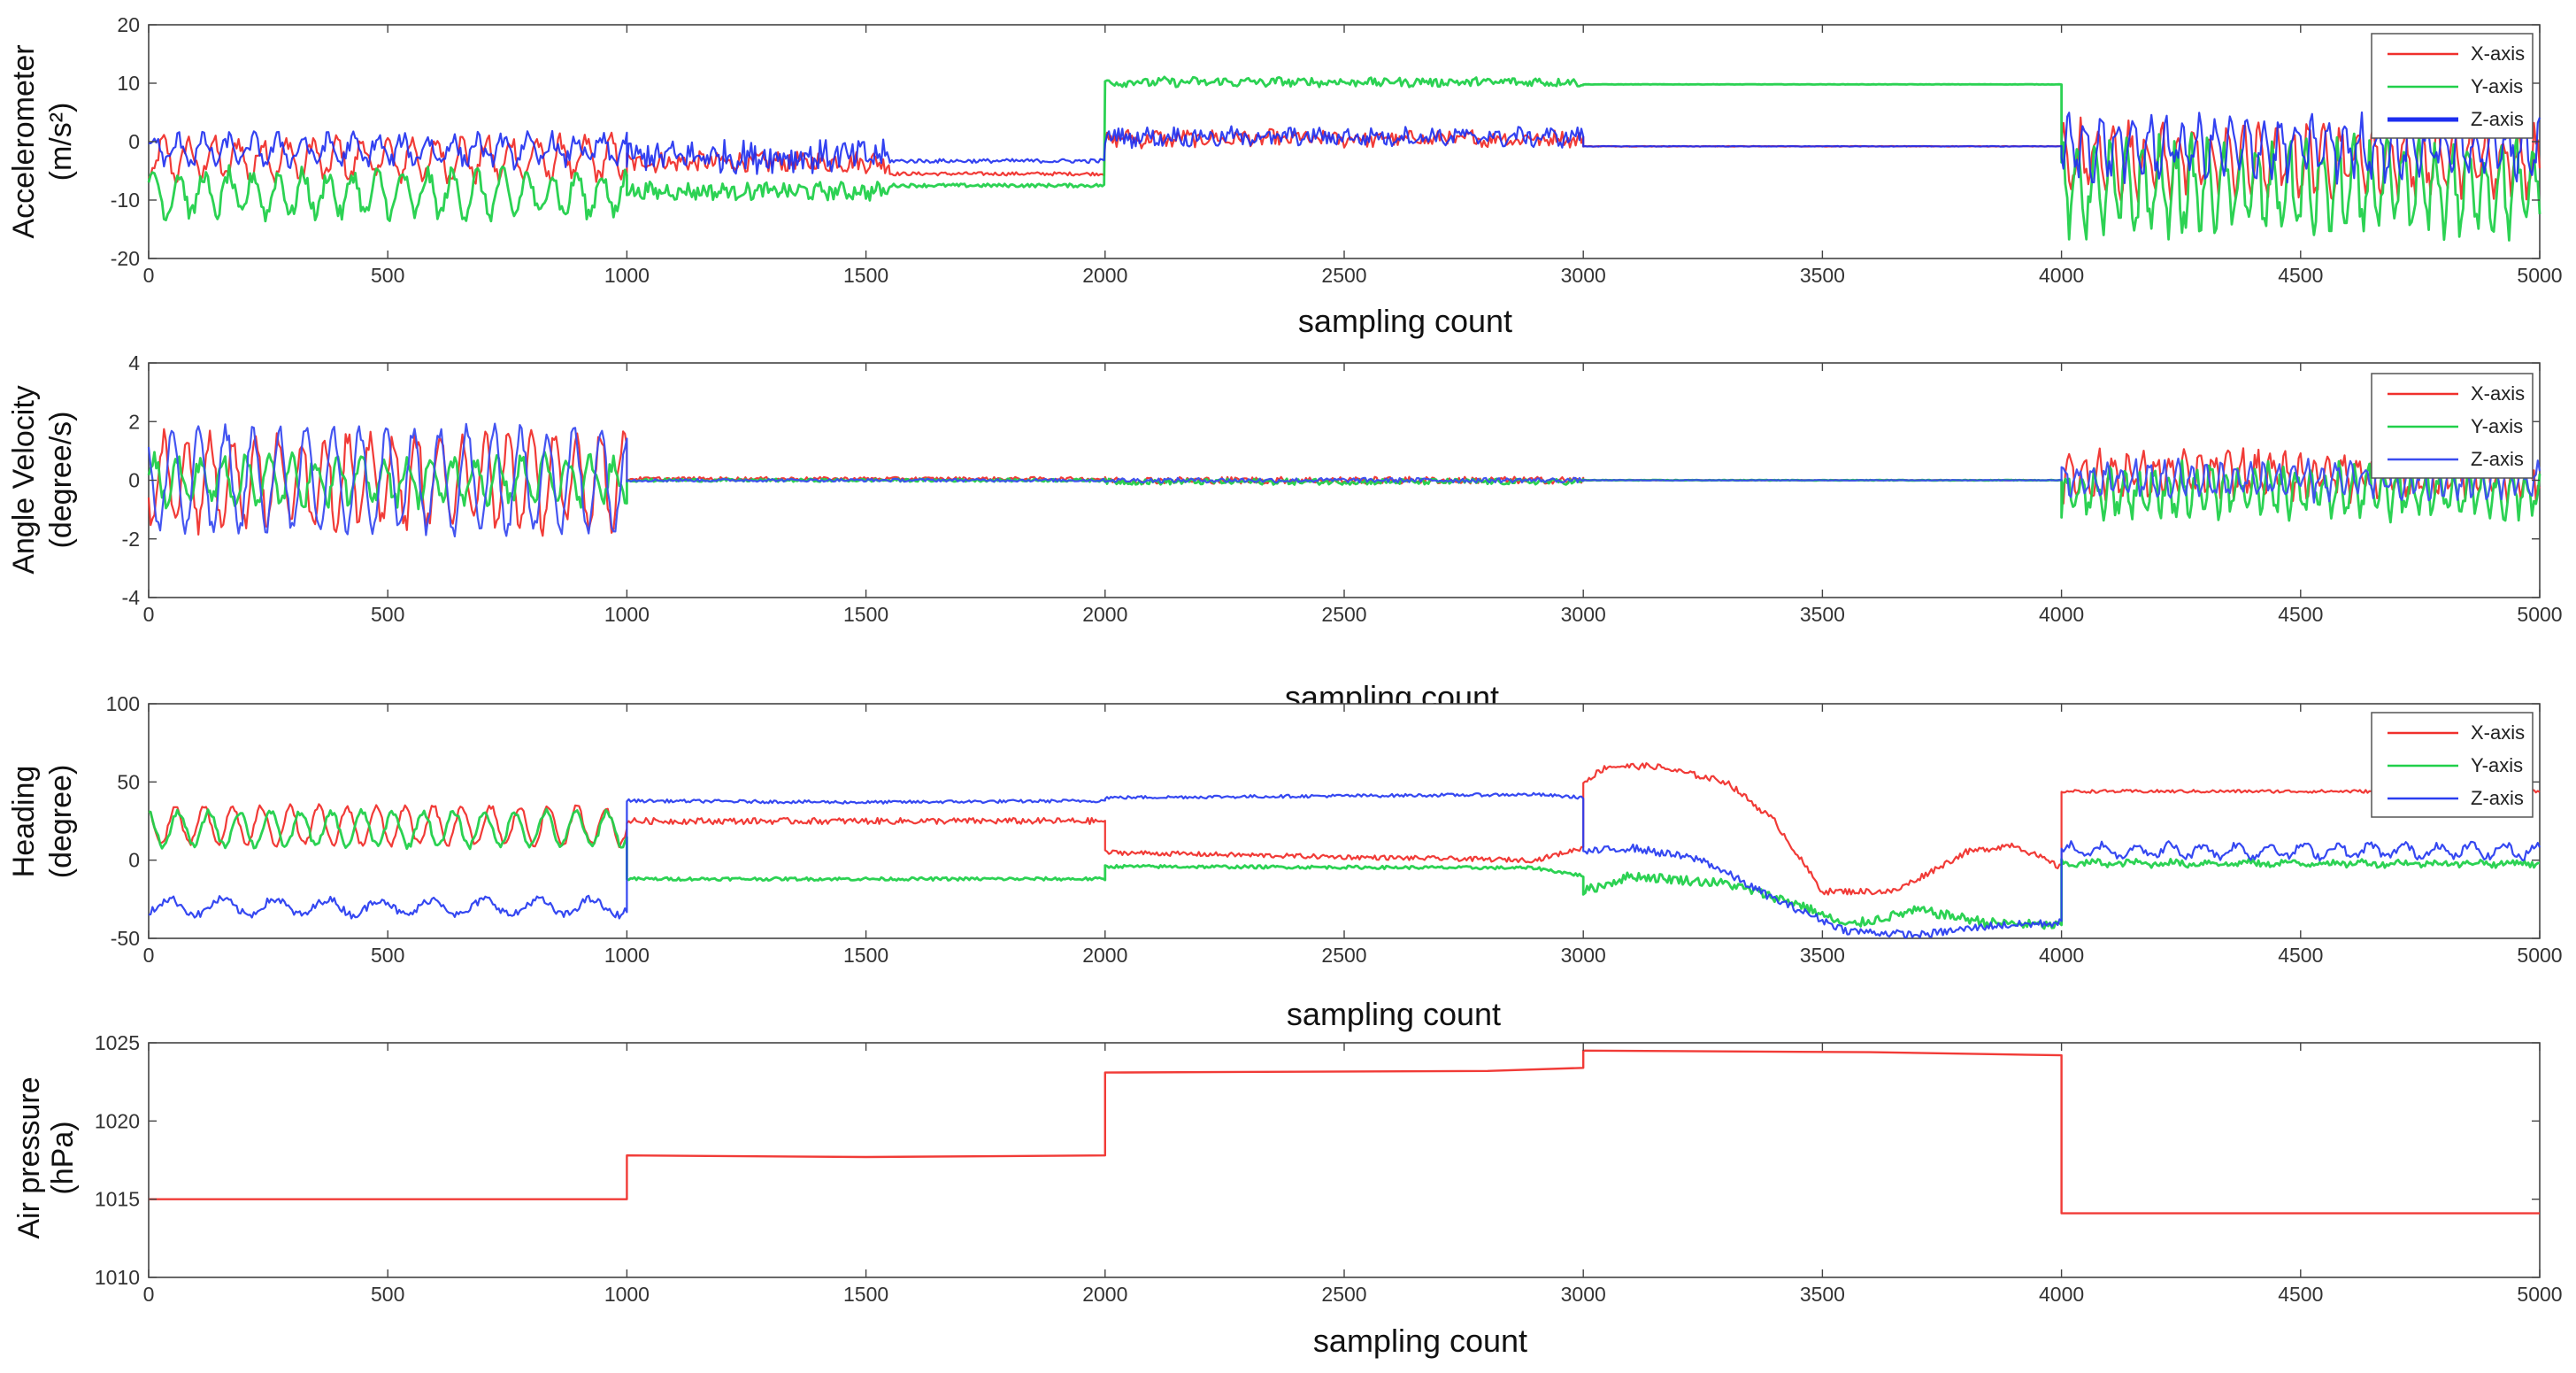 Image resolution: width=2576 pixels, height=1373 pixels. What do you see at coordinates (865, 614) in the screenshot?
I see `gyro-xtick-label: 1500` at bounding box center [865, 614].